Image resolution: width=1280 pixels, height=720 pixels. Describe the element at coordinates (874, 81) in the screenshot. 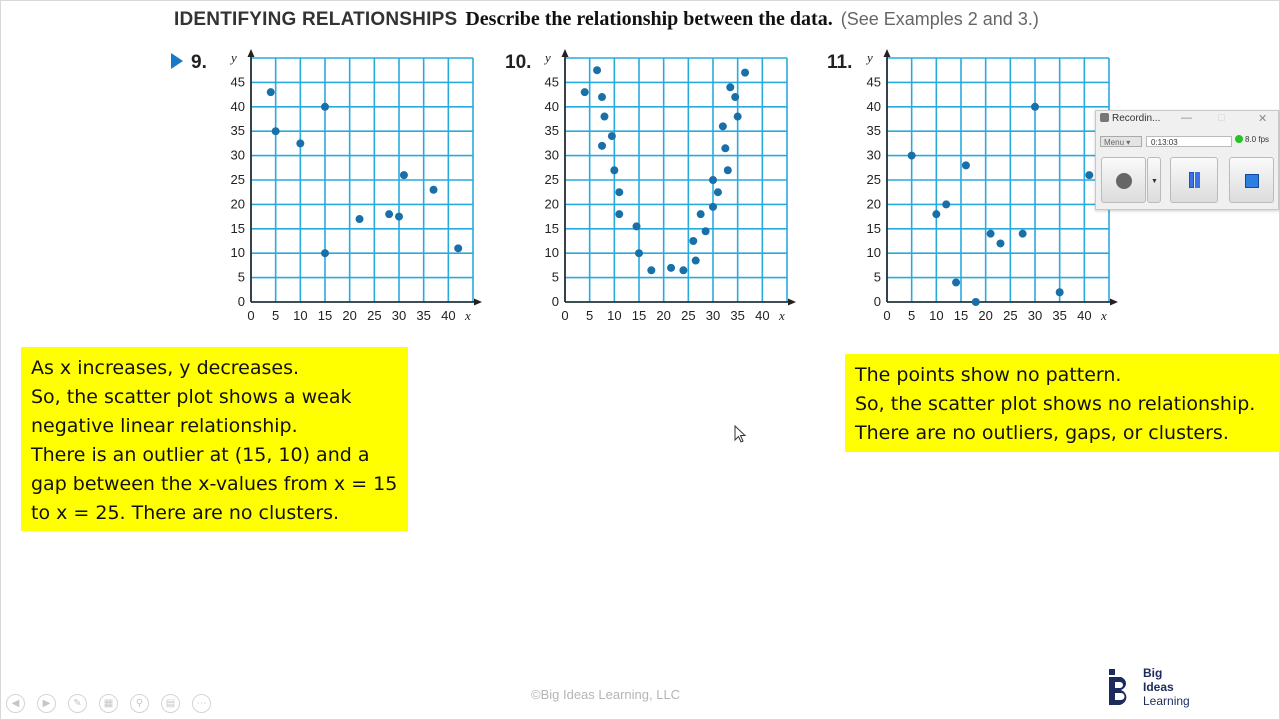

I see `y-tick-label: 45` at that location.